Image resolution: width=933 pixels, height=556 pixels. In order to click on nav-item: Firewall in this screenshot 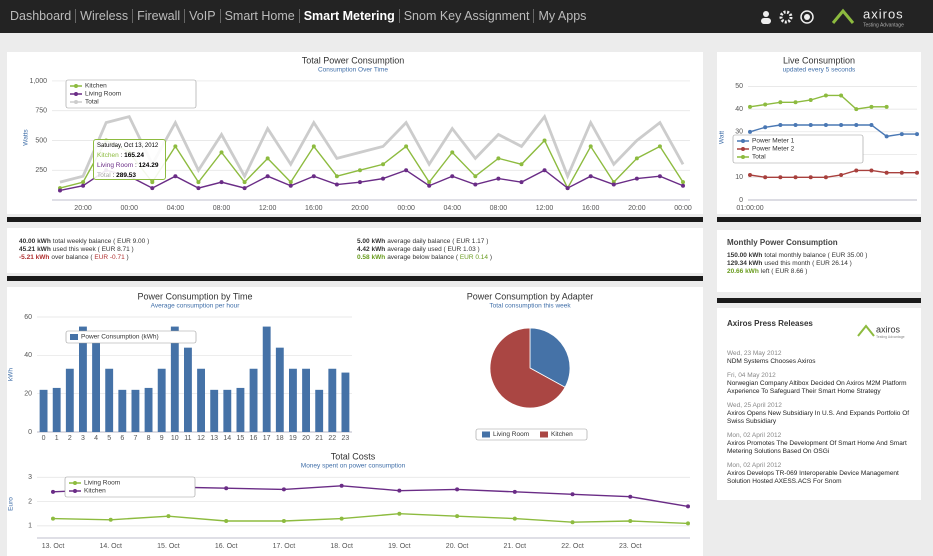, I will do `click(159, 16)`.